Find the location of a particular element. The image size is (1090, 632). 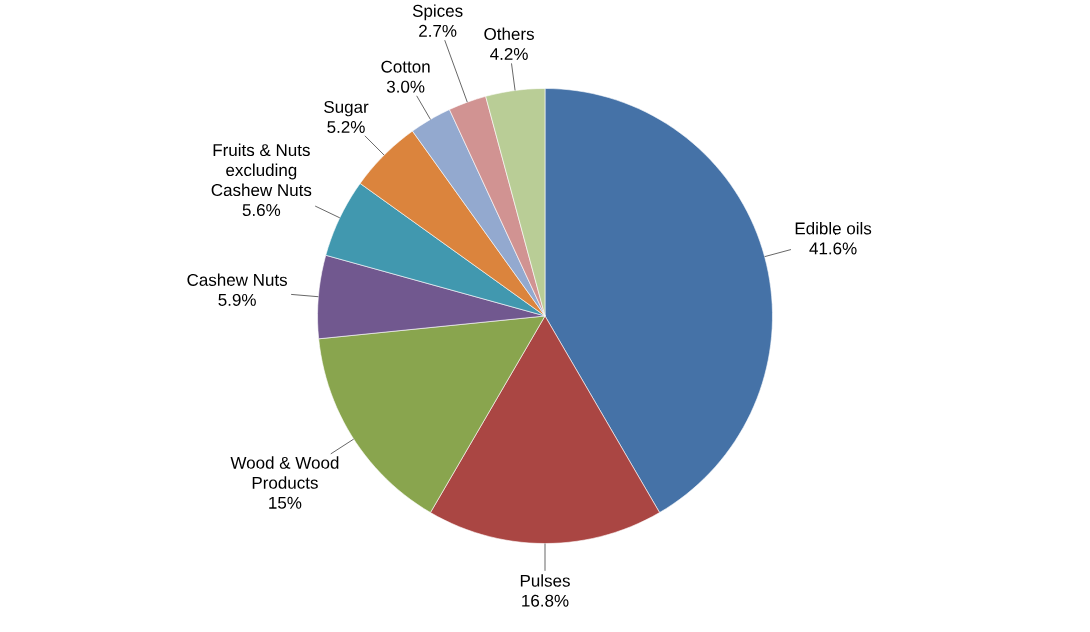

data-label: 4.2% is located at coordinates (509, 53).